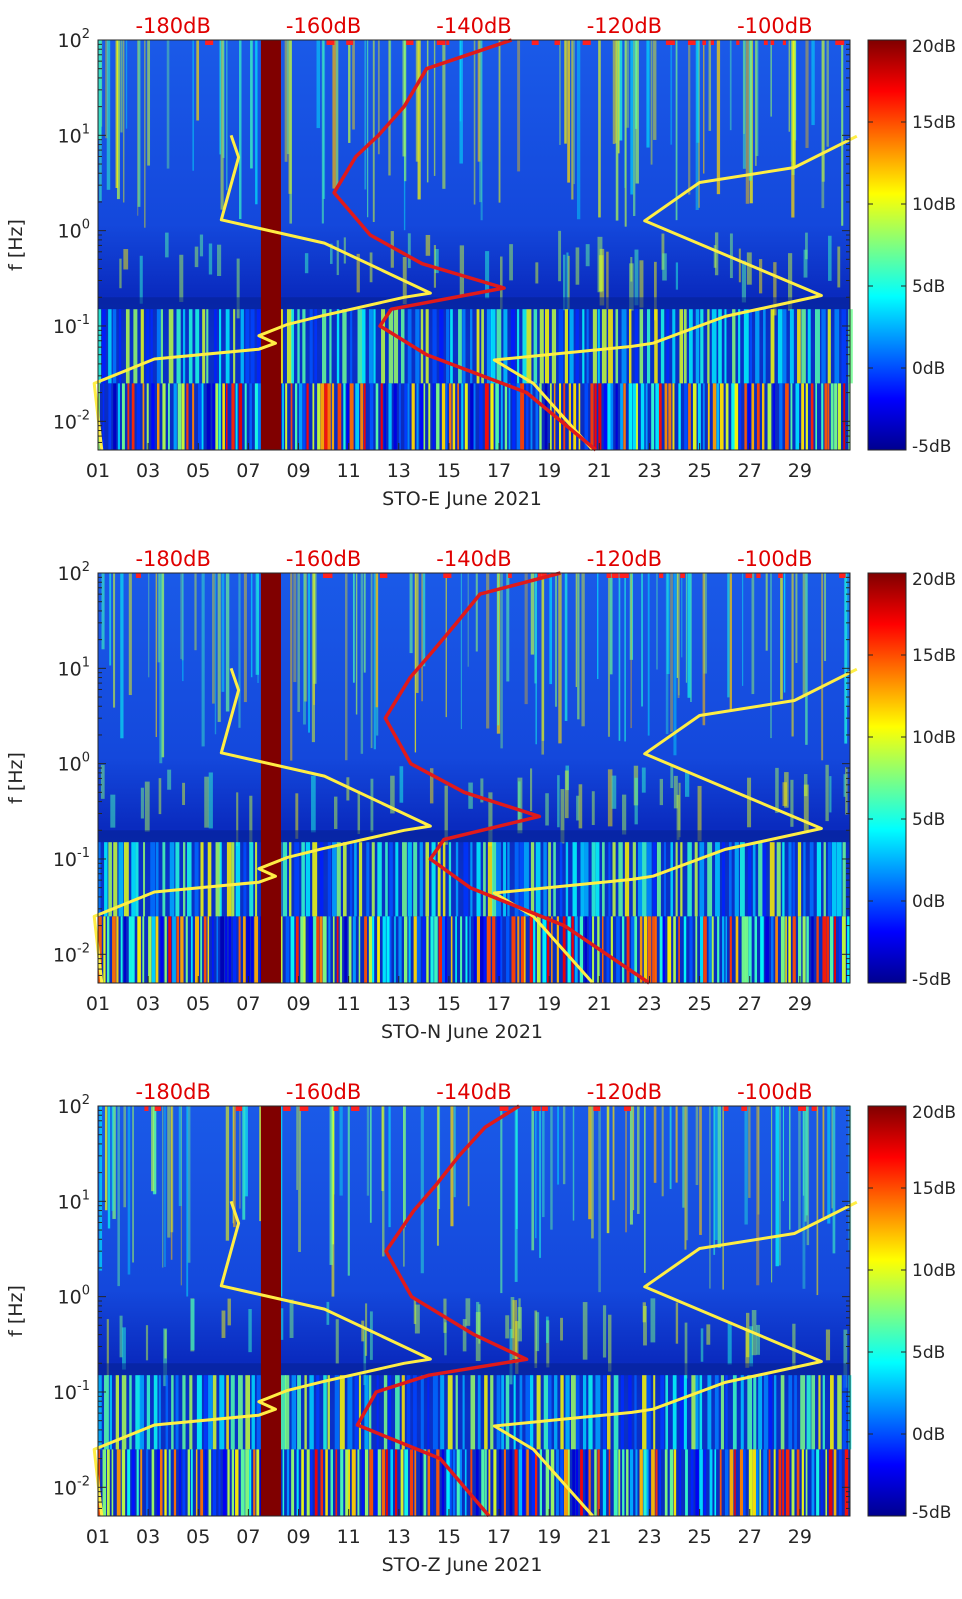  I want to click on data-gap-band, so click(270, 1311).